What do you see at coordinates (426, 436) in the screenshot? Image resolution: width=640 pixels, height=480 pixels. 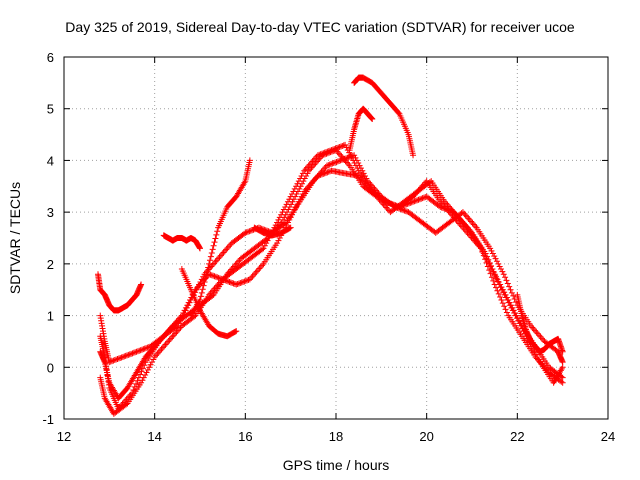 I see `x-tick-label: 20` at bounding box center [426, 436].